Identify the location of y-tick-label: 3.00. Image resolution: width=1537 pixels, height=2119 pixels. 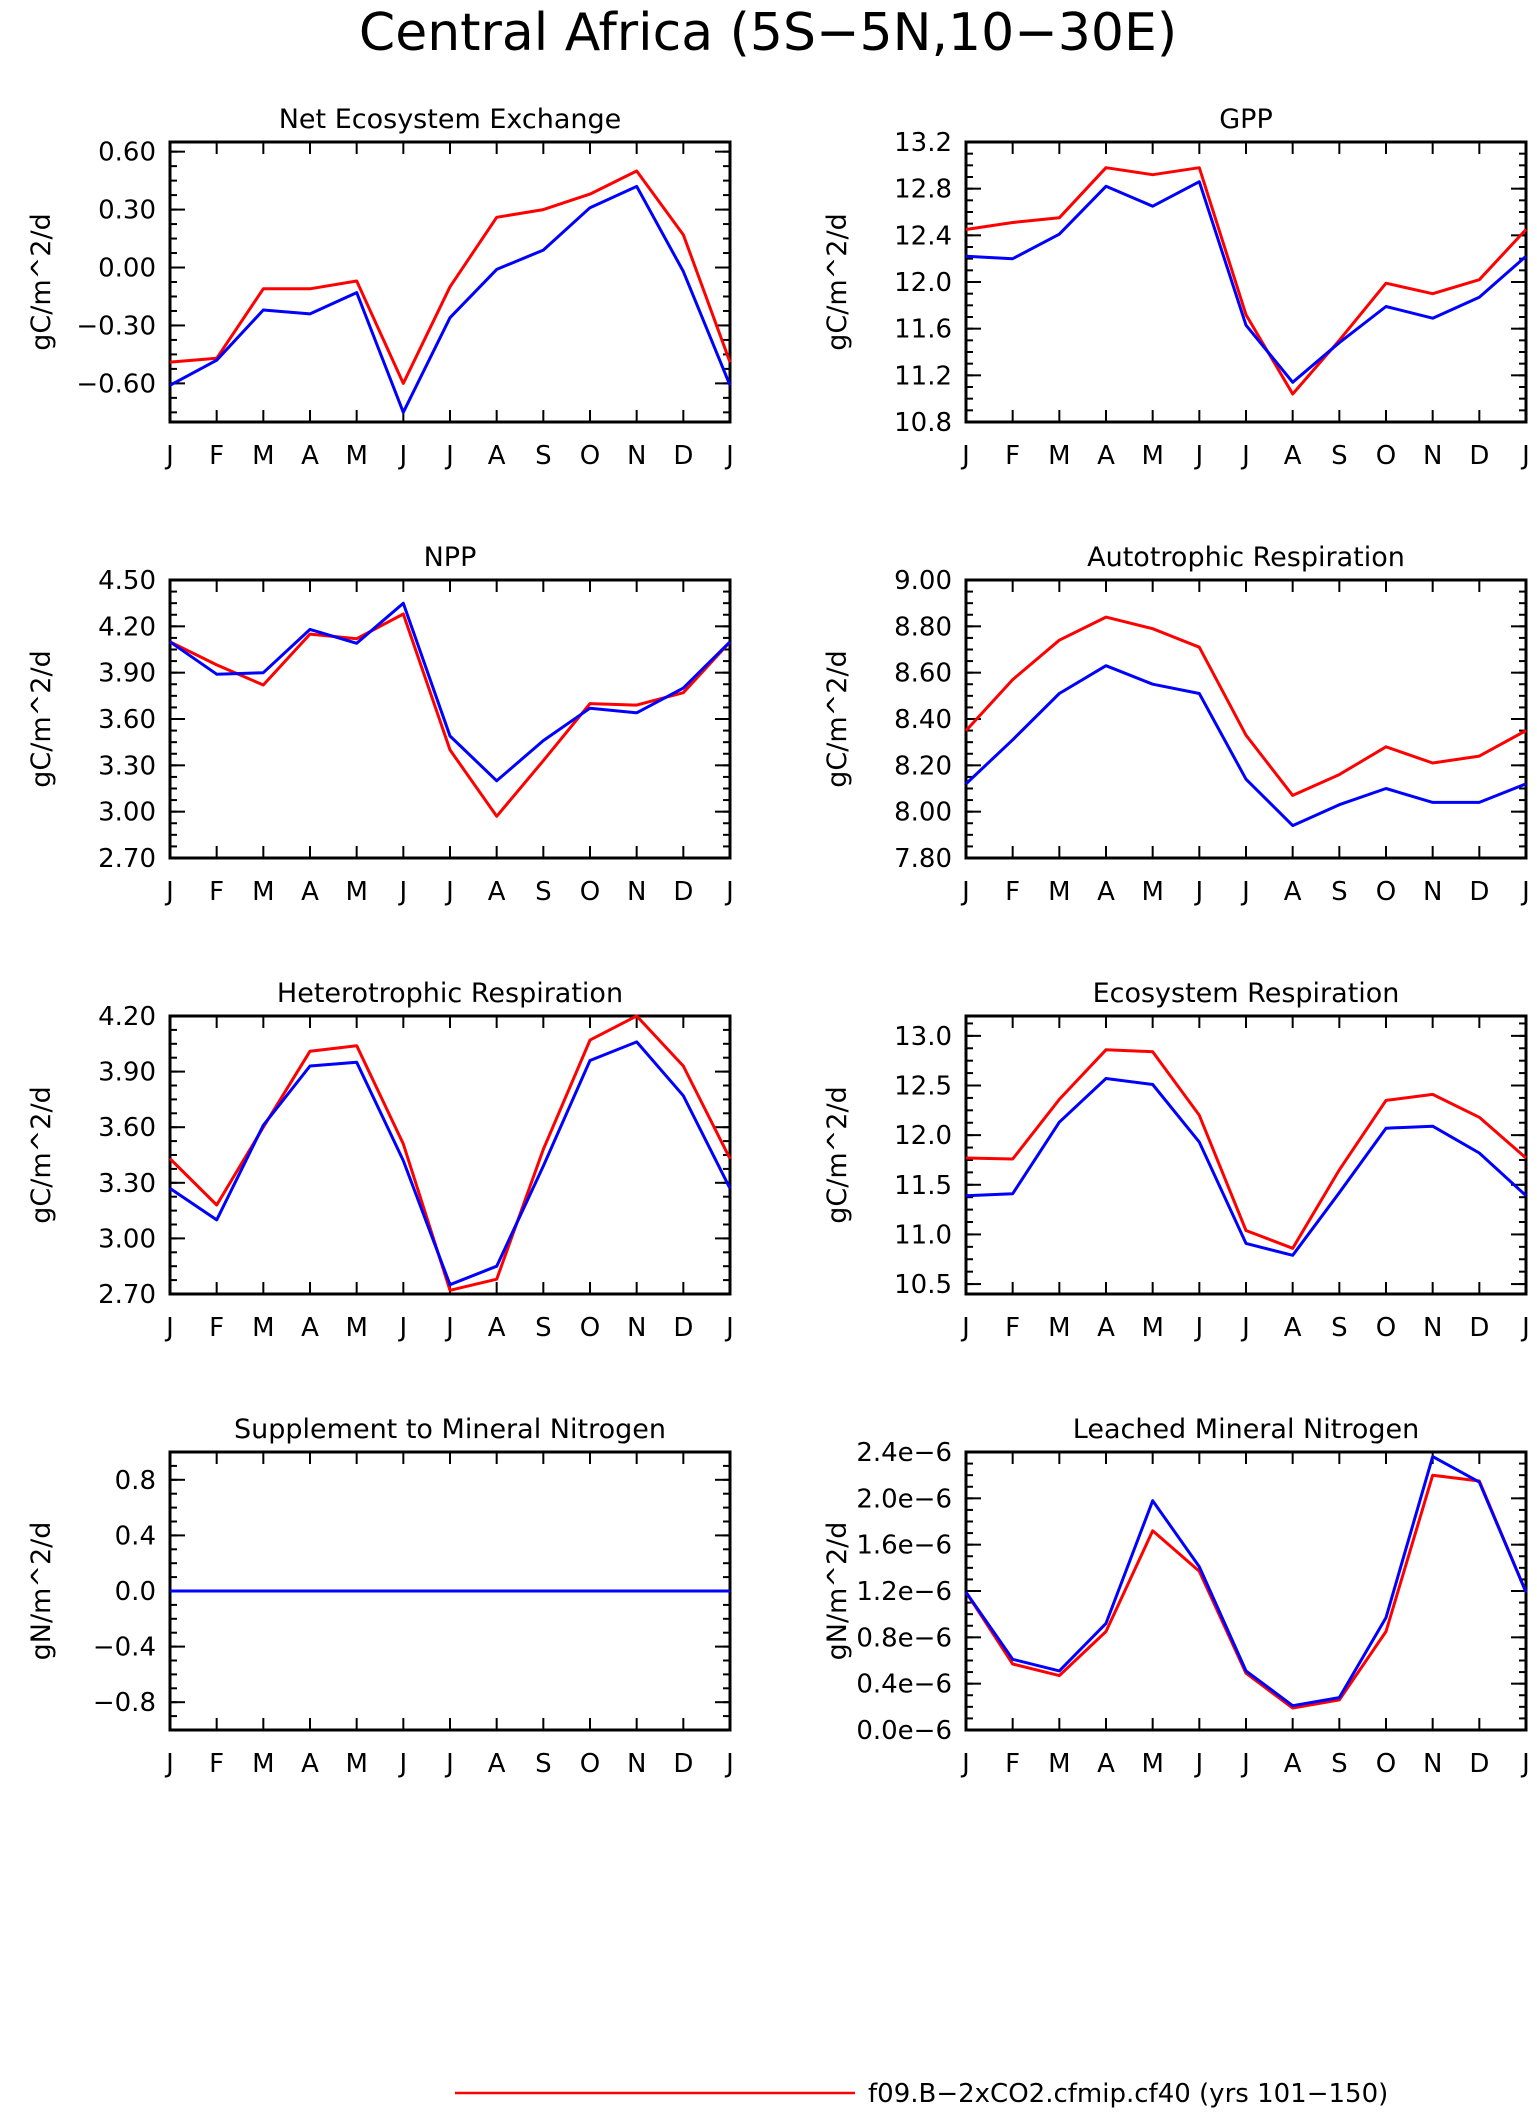
(127, 1239).